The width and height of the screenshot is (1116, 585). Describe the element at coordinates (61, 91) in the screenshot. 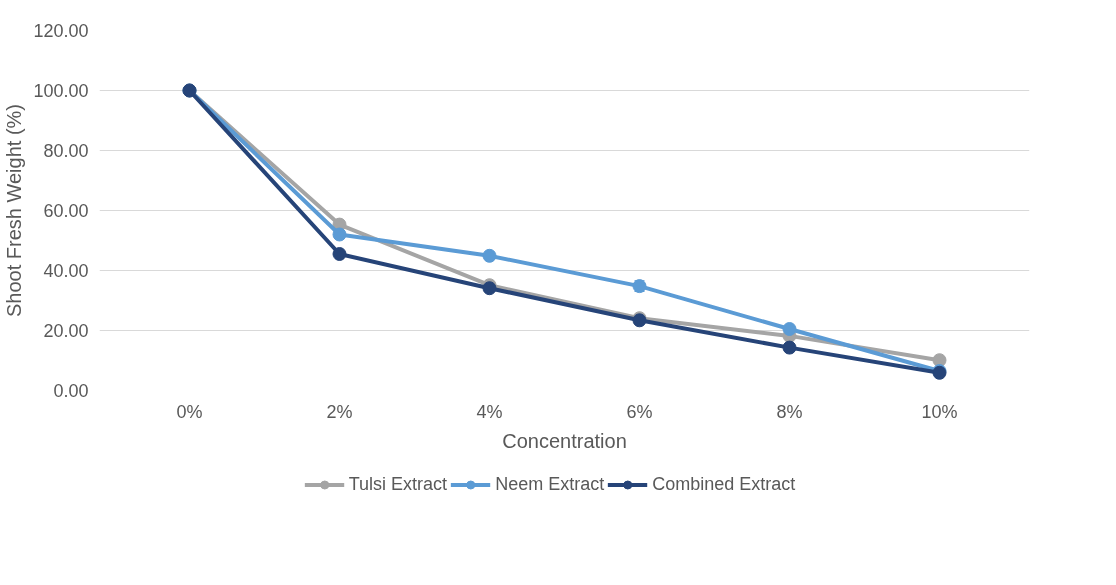

I see `y-tick-label: 100.00` at that location.